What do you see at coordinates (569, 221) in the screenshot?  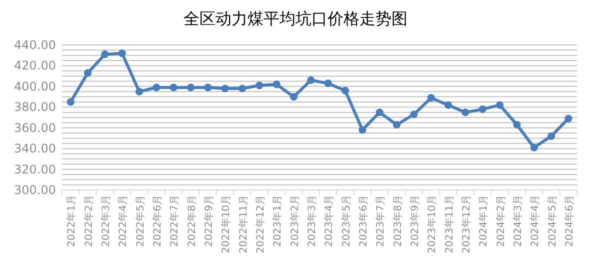 I see `x-tick-label: 2024年6月` at bounding box center [569, 221].